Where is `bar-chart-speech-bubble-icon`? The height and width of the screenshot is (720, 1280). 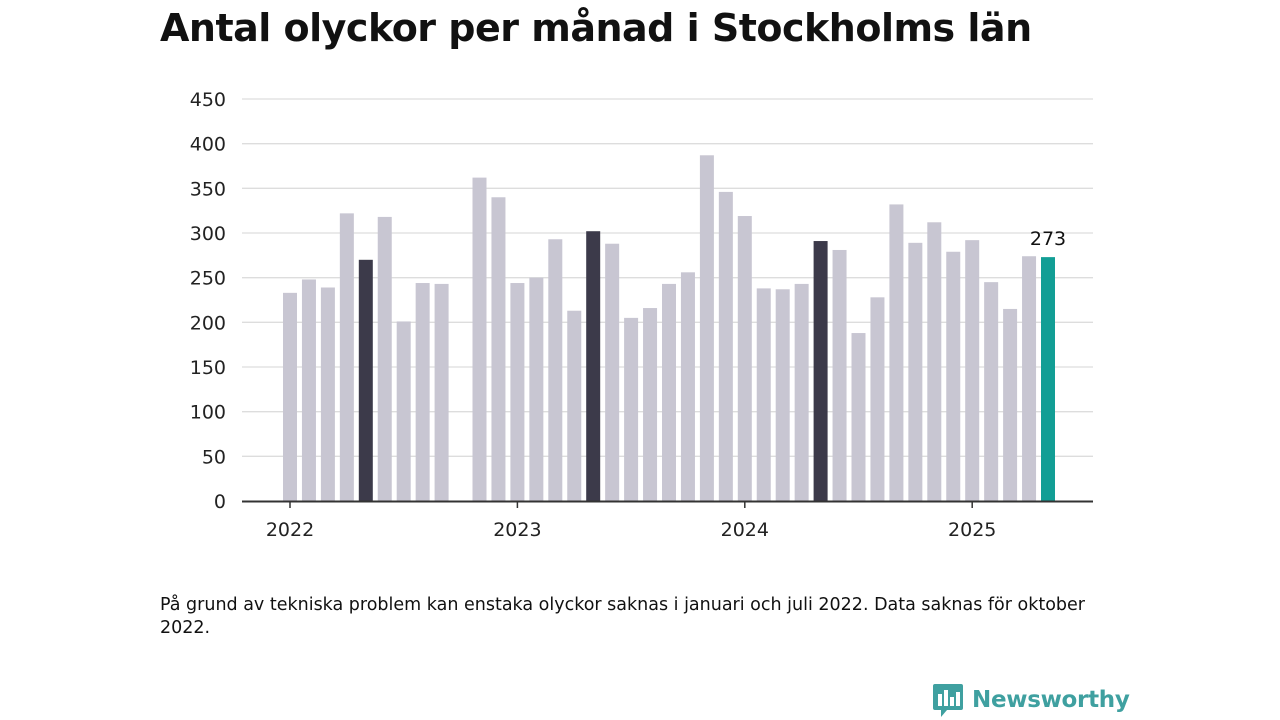
bar-chart-speech-bubble-icon is located at coordinates (948, 700).